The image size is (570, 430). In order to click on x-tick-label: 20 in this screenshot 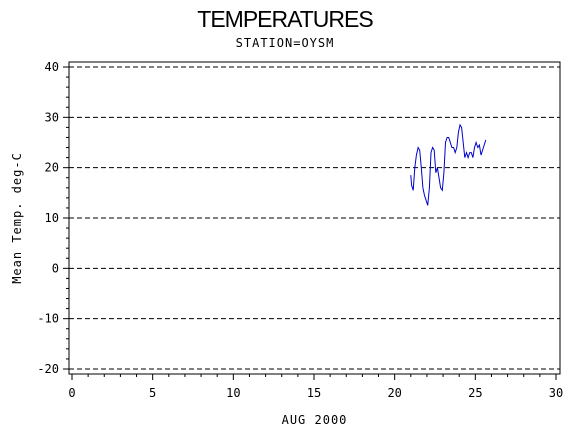, I will do `click(394, 393)`.